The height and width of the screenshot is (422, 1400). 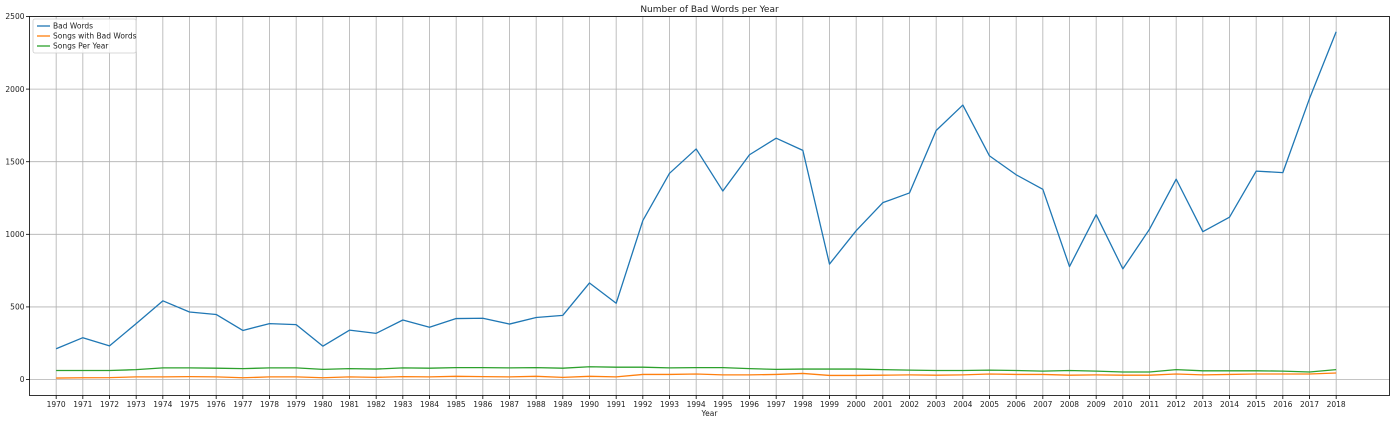 I want to click on x-tick-label: 2000, so click(x=856, y=404).